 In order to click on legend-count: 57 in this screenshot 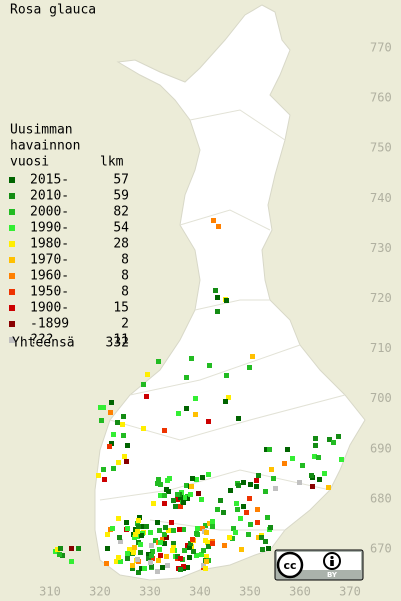, I will do `click(121, 180)`.